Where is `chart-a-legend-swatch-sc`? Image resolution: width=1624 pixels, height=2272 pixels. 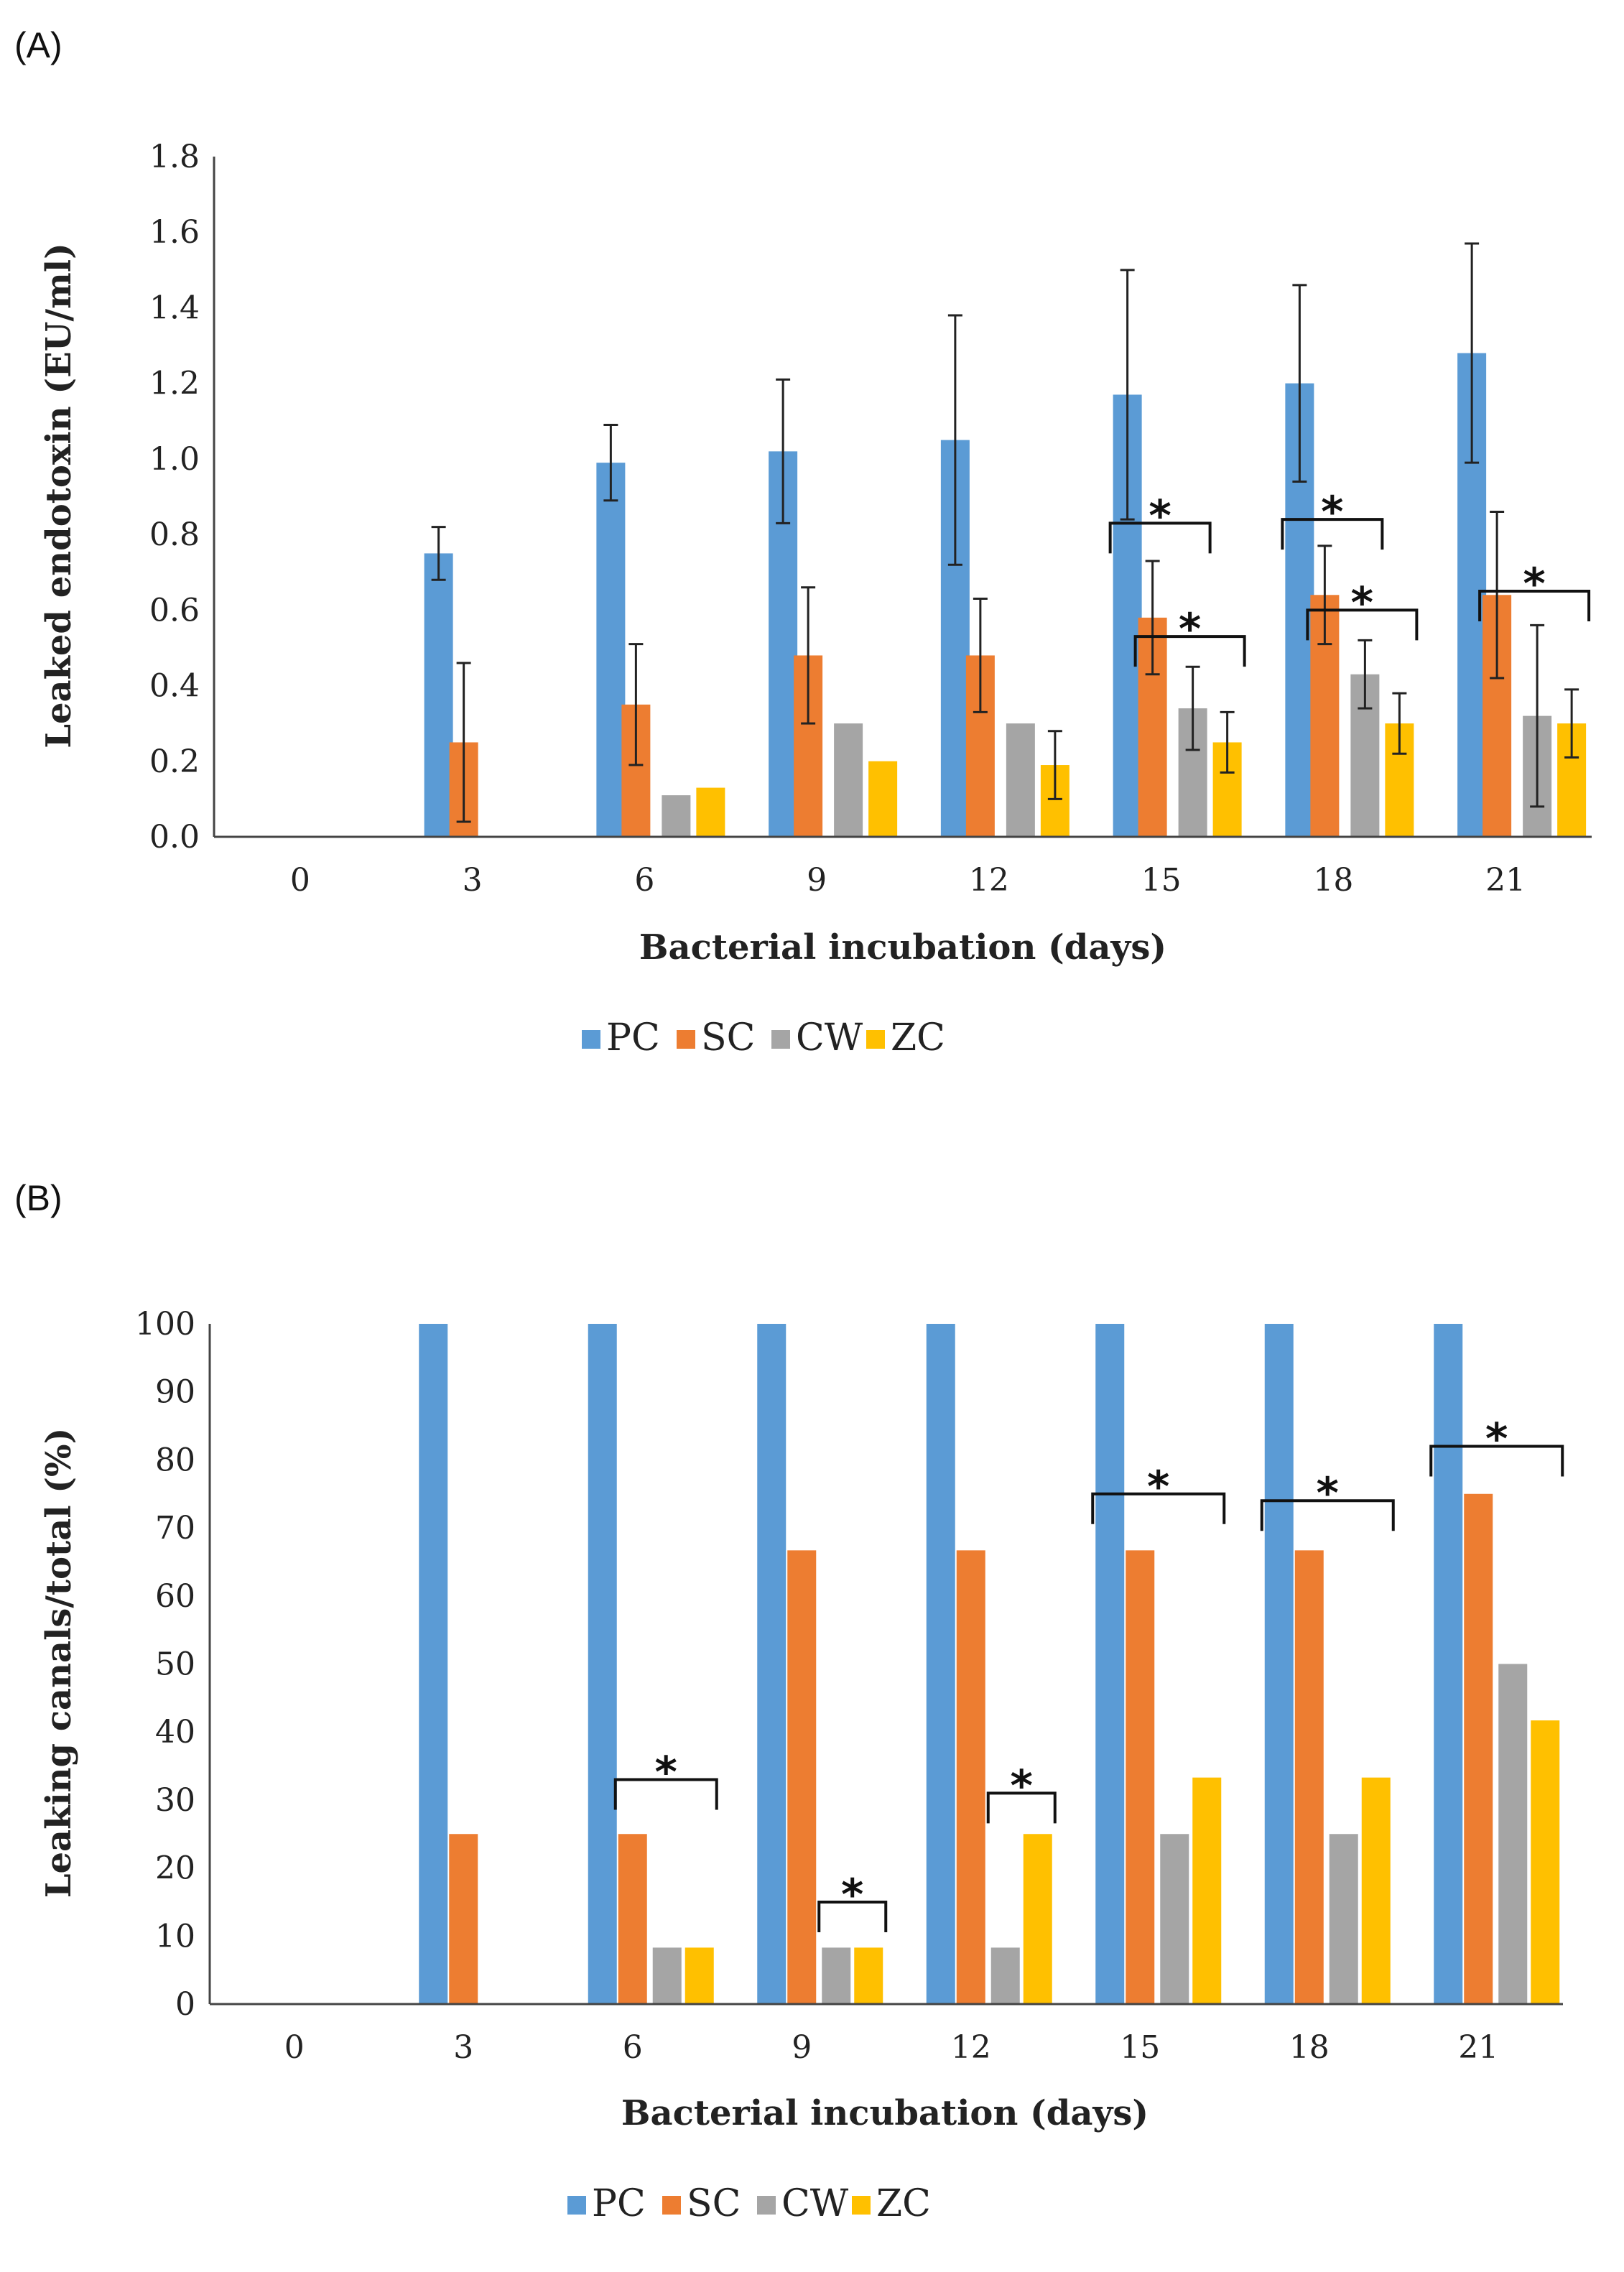
chart-a-legend-swatch-sc is located at coordinates (686, 1039).